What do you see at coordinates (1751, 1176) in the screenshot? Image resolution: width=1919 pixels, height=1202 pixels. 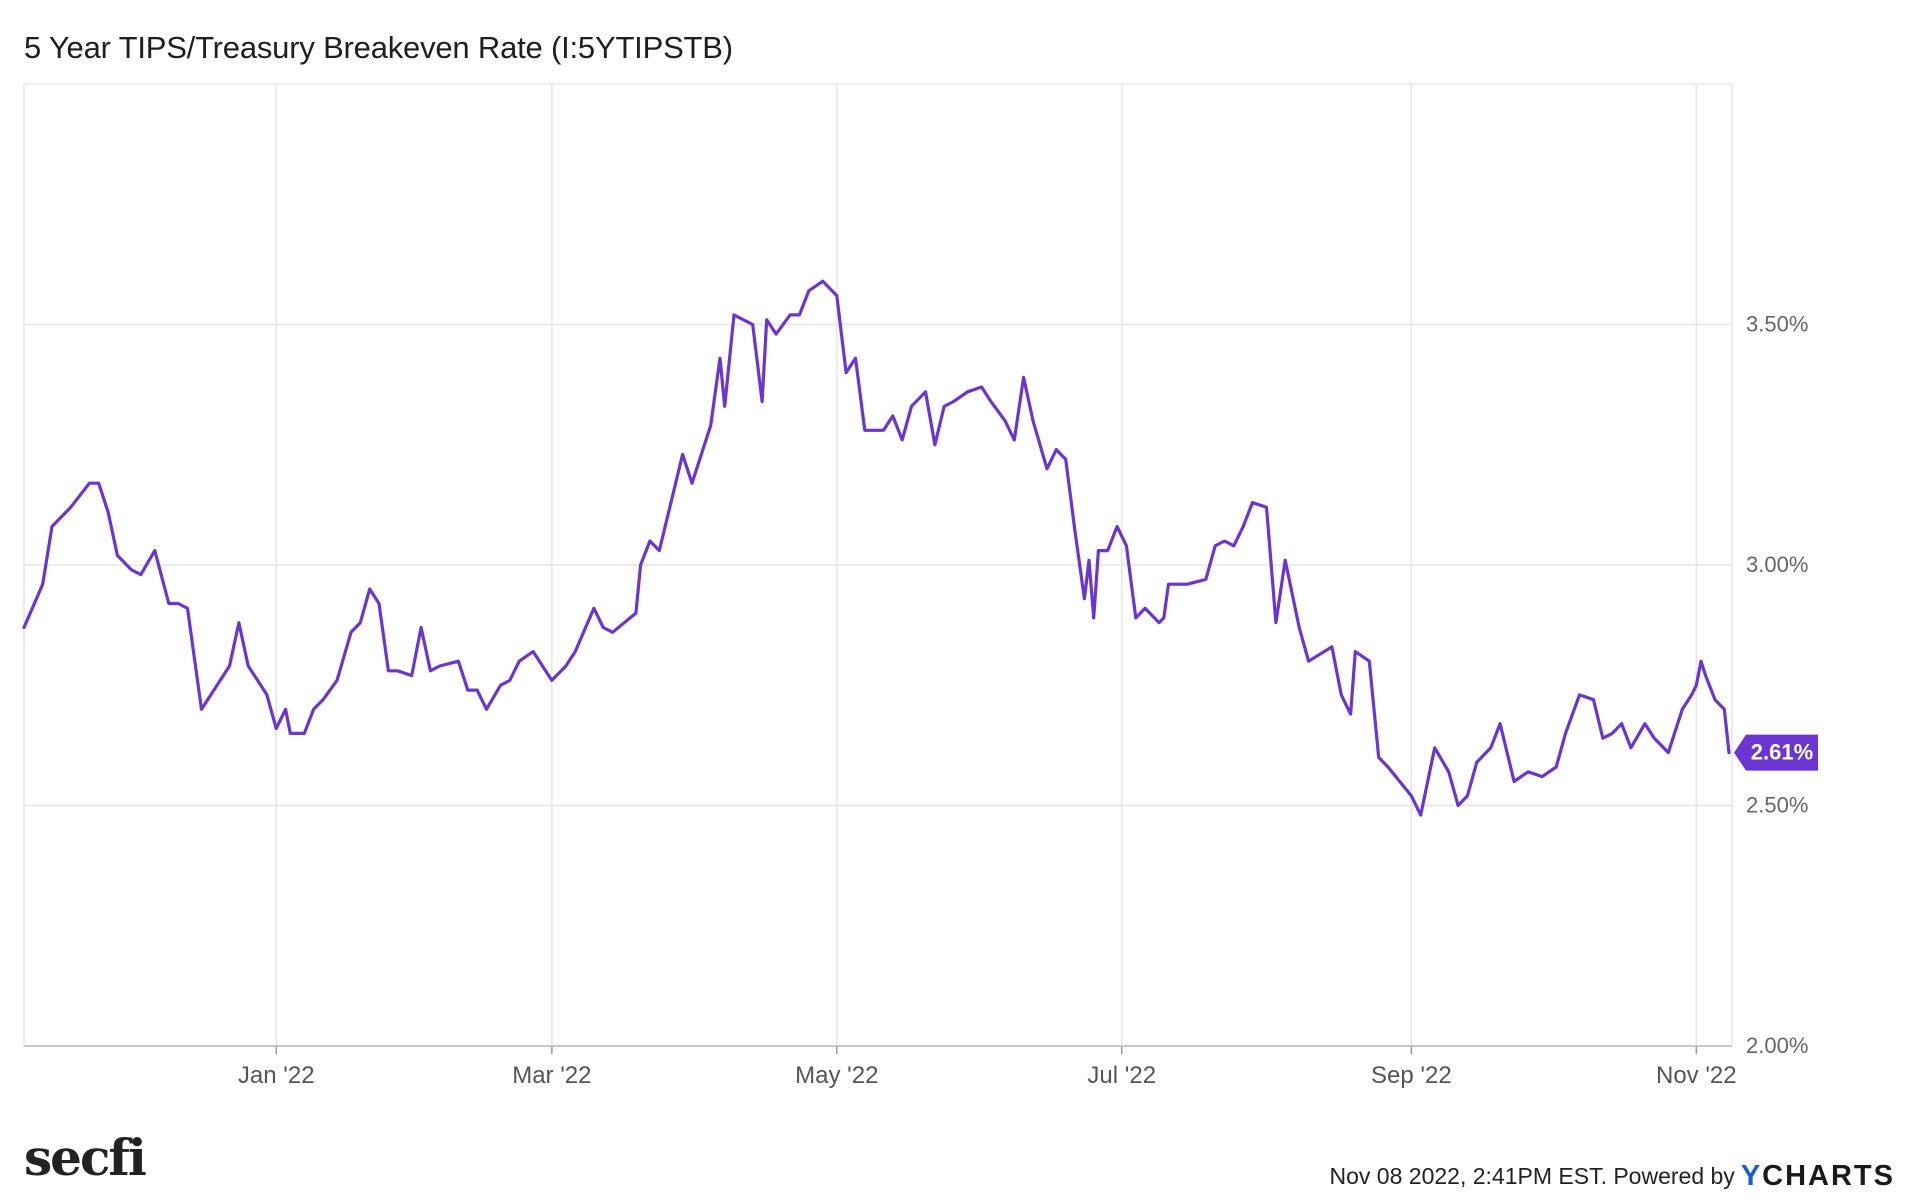 I see `ycharts-logo-y: Y` at bounding box center [1751, 1176].